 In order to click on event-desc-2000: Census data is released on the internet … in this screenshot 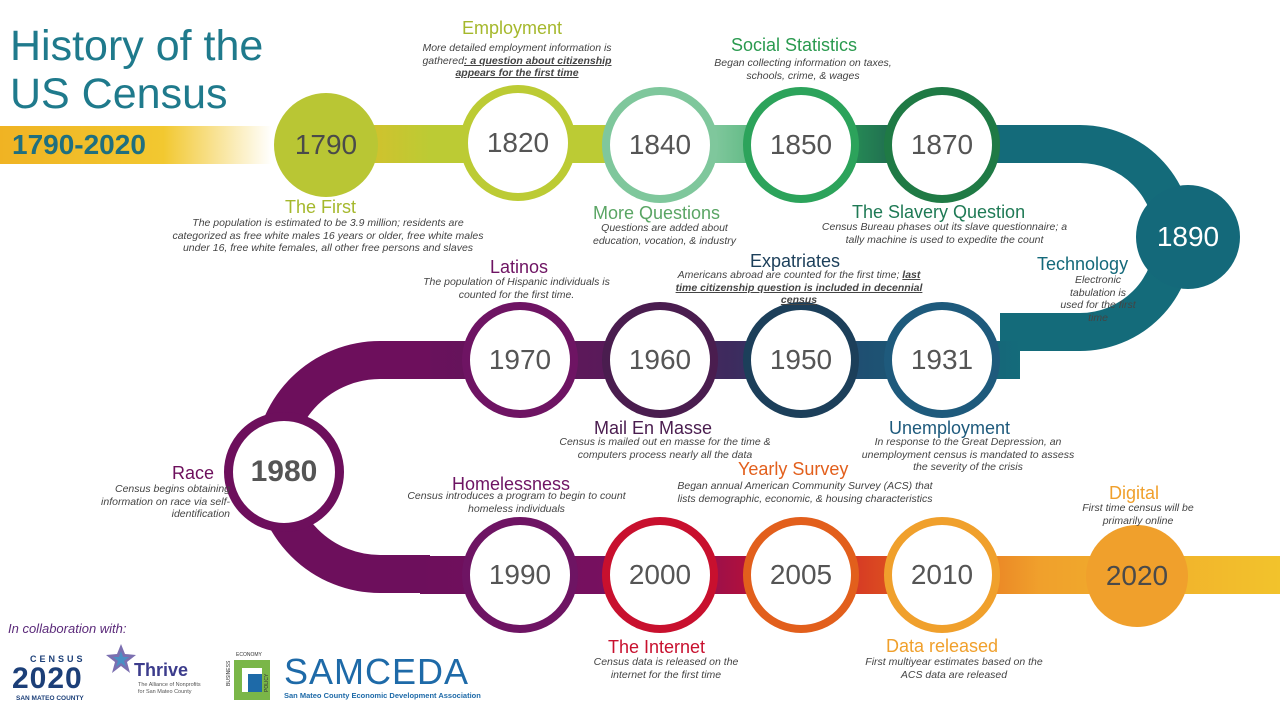, I will do `click(666, 668)`.